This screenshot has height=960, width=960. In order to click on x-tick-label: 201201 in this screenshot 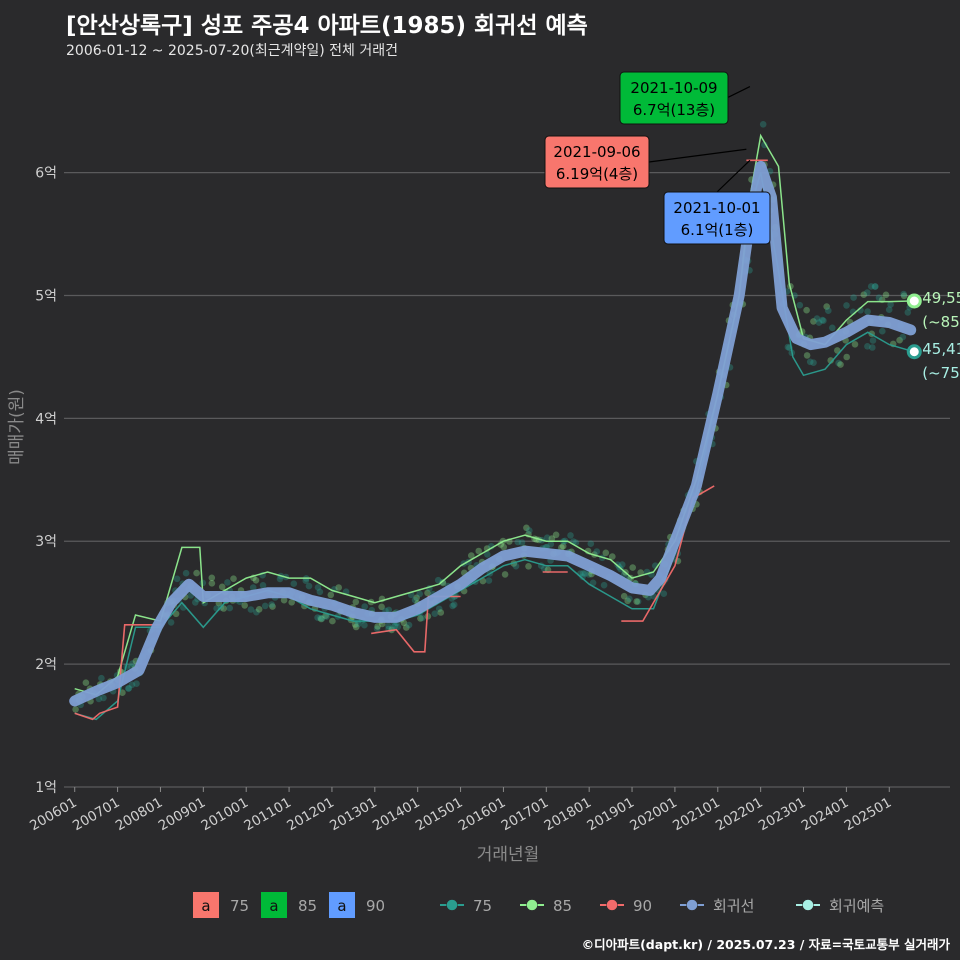, I will do `click(310, 815)`.